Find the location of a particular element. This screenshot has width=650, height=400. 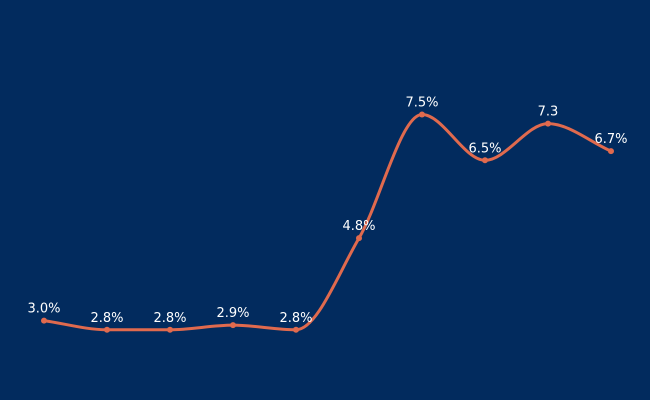

data-label: 6.7% is located at coordinates (610, 139).